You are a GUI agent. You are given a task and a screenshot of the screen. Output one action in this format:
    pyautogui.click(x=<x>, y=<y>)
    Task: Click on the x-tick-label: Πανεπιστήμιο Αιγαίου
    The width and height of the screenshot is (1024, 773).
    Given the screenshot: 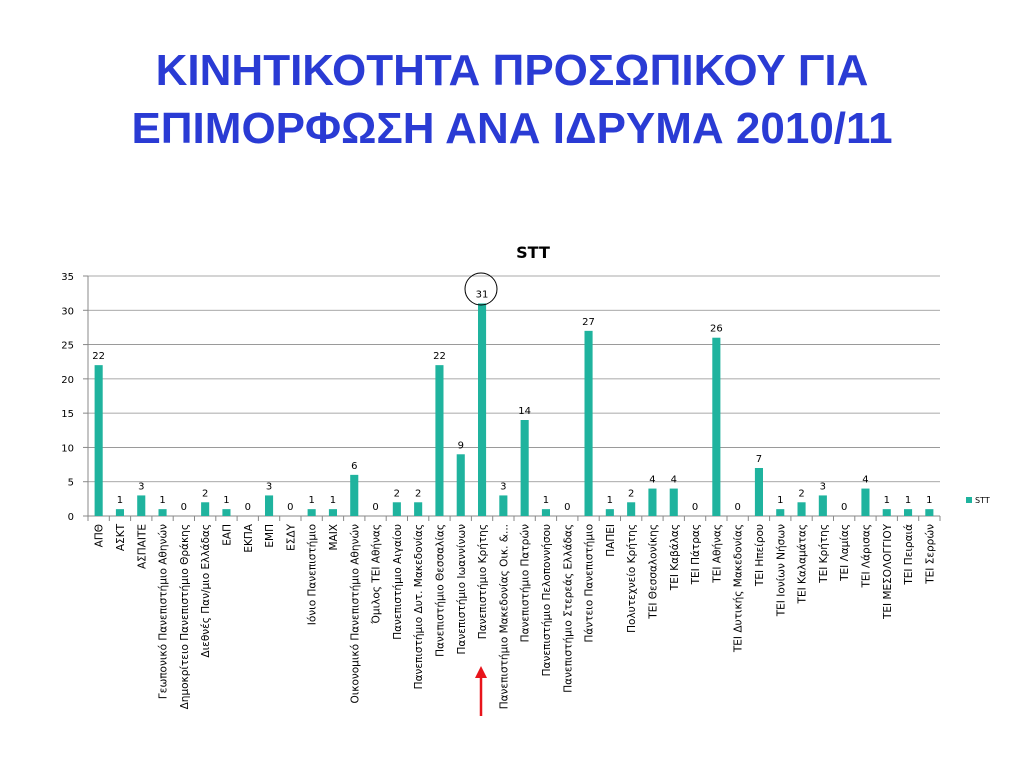 What is the action you would take?
    pyautogui.click(x=398, y=582)
    